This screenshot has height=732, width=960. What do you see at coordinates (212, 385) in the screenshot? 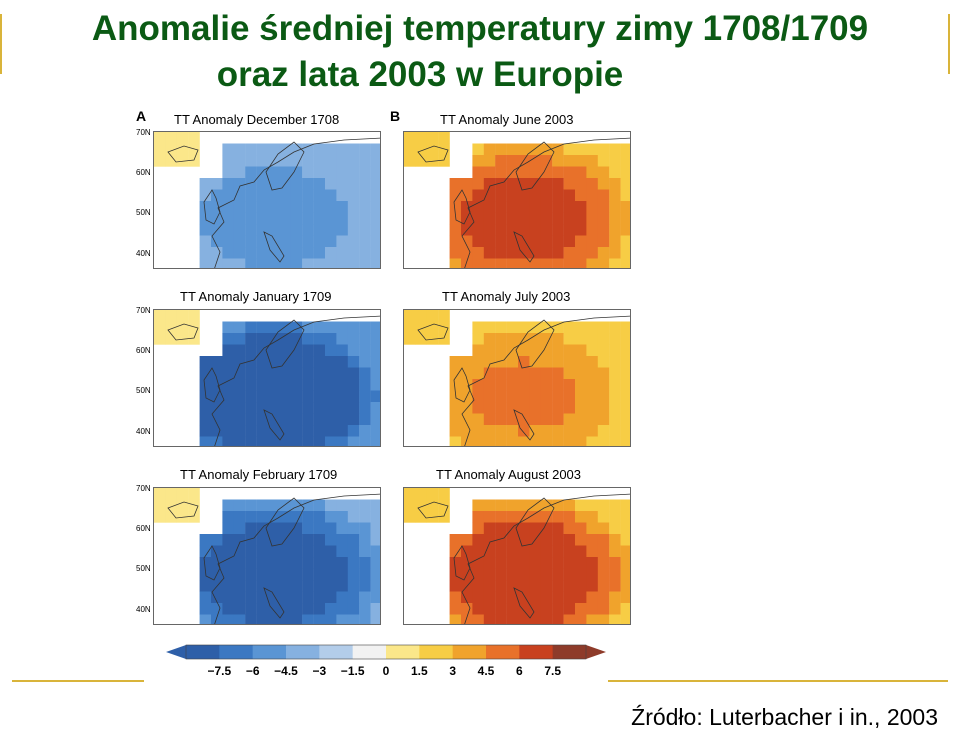
I see `britain-outline` at bounding box center [212, 385].